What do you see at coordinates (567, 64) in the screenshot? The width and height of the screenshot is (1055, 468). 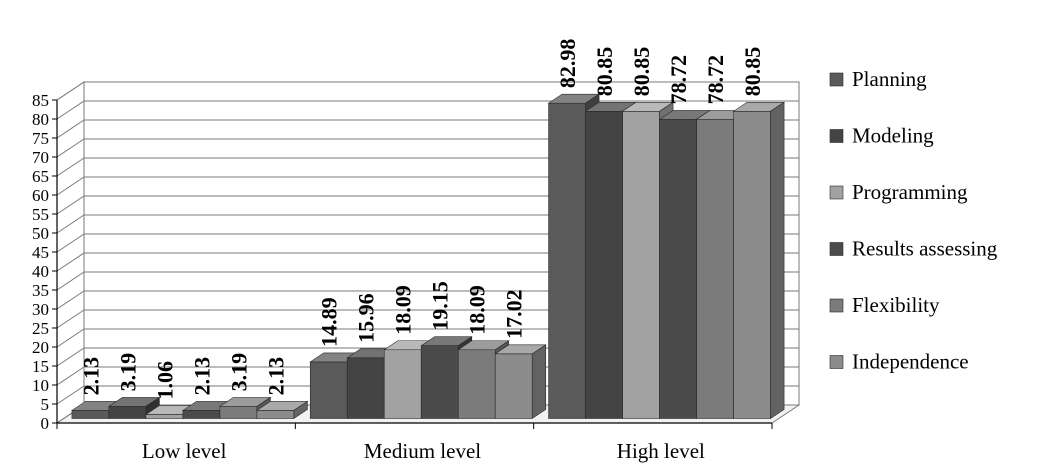 I see `data-label: 82.98` at bounding box center [567, 64].